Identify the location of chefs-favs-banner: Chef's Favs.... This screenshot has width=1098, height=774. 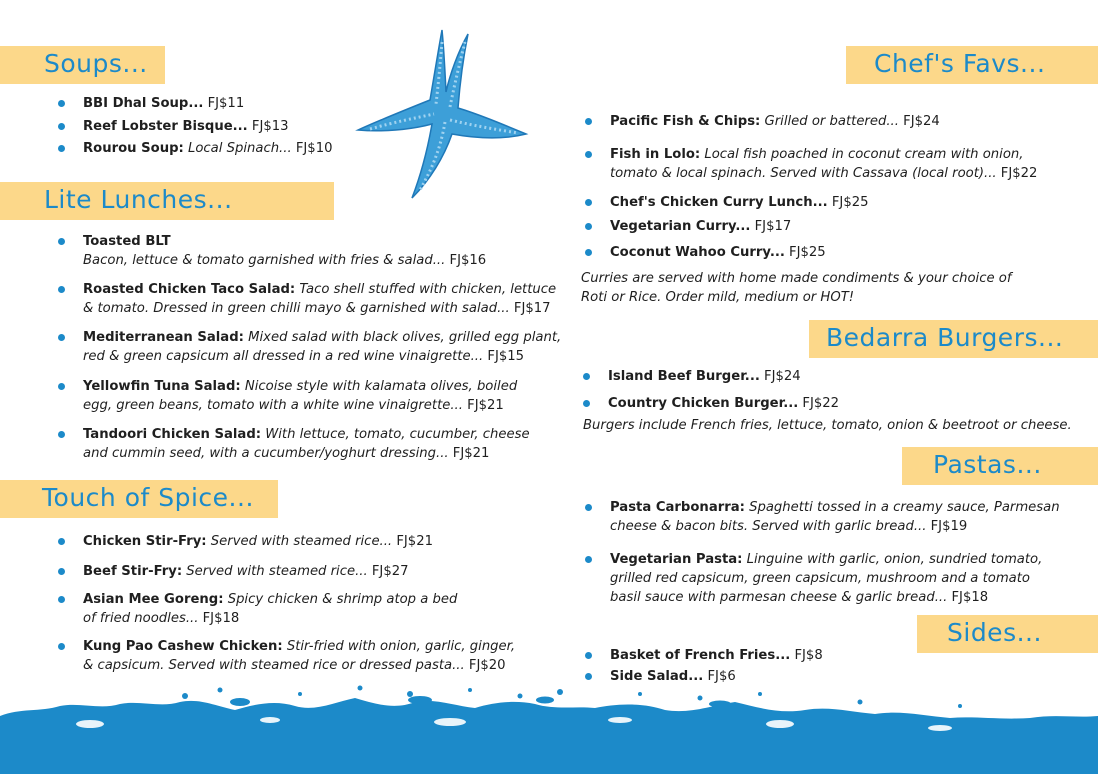
(972, 65).